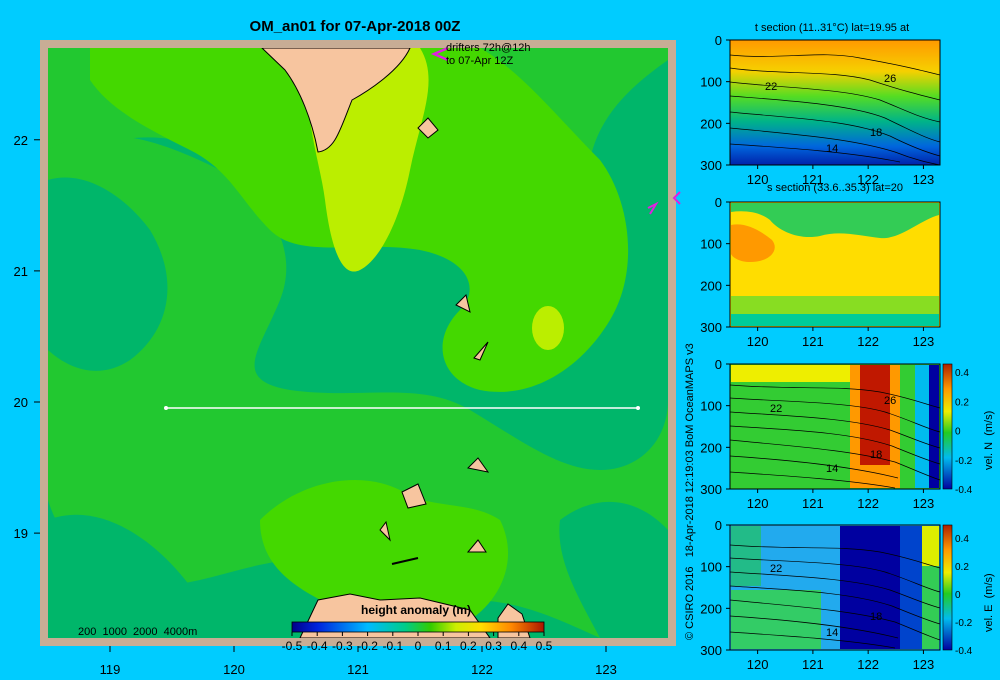 This screenshot has height=680, width=1000. I want to click on map-x-tick-label: 119, so click(110, 669).